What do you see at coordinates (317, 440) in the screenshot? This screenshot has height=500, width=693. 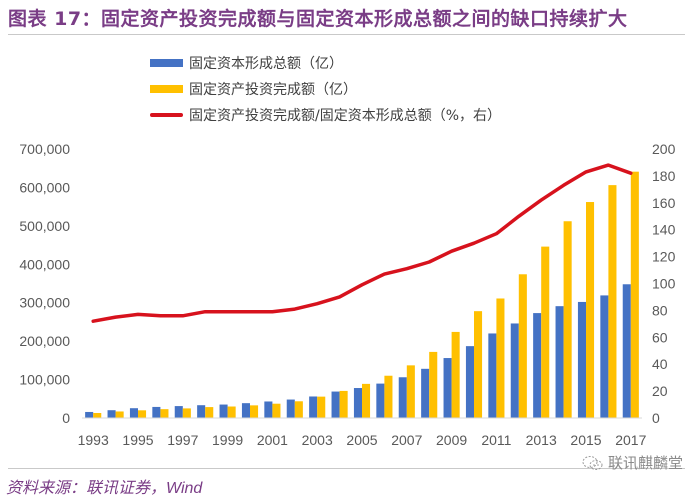 I see `x-tick-label: 2003` at bounding box center [317, 440].